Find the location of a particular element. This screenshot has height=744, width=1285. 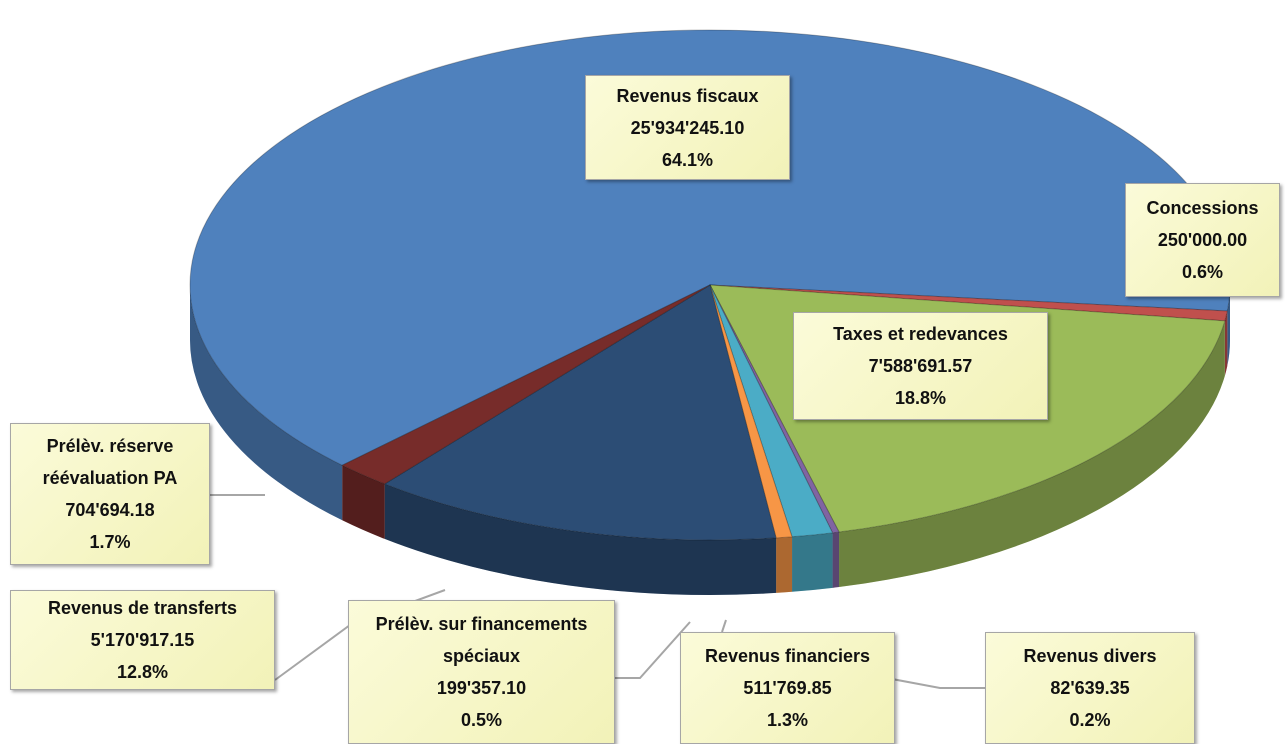

label-category: Revenus financiers is located at coordinates (787, 656).